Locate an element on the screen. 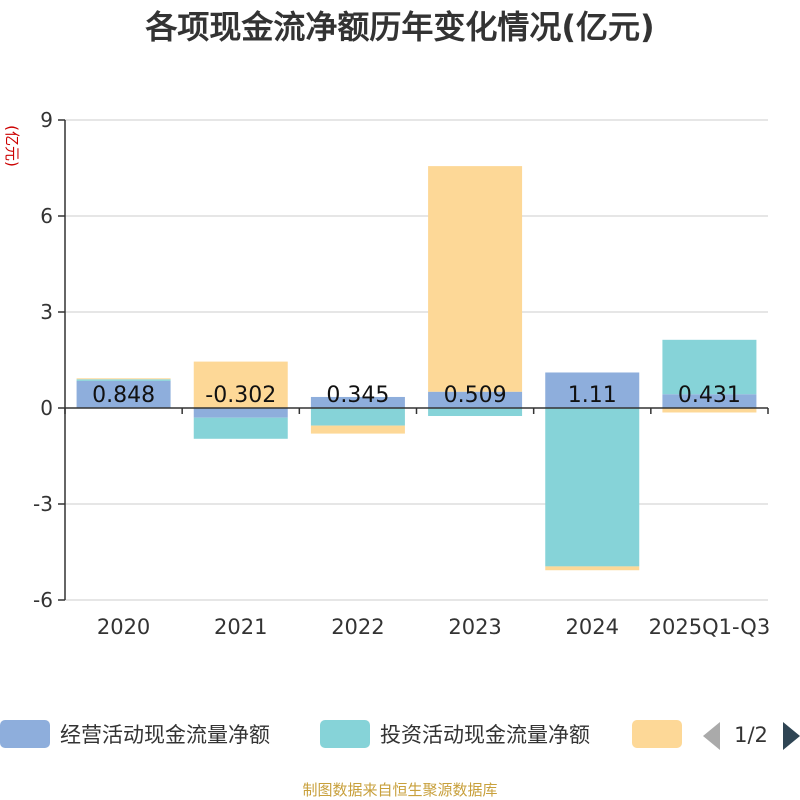 The width and height of the screenshot is (800, 800). legend-item-operating: 经营活动现金流量净额 is located at coordinates (135, 734).